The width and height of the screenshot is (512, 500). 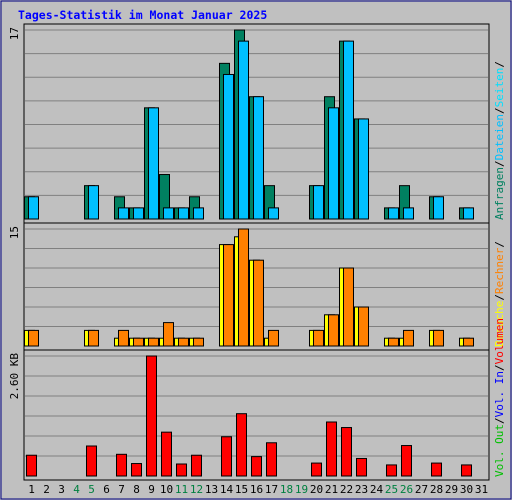 What do you see at coordinates (451, 489) in the screenshot?
I see `x-tick-label-day-29: 29` at bounding box center [451, 489].